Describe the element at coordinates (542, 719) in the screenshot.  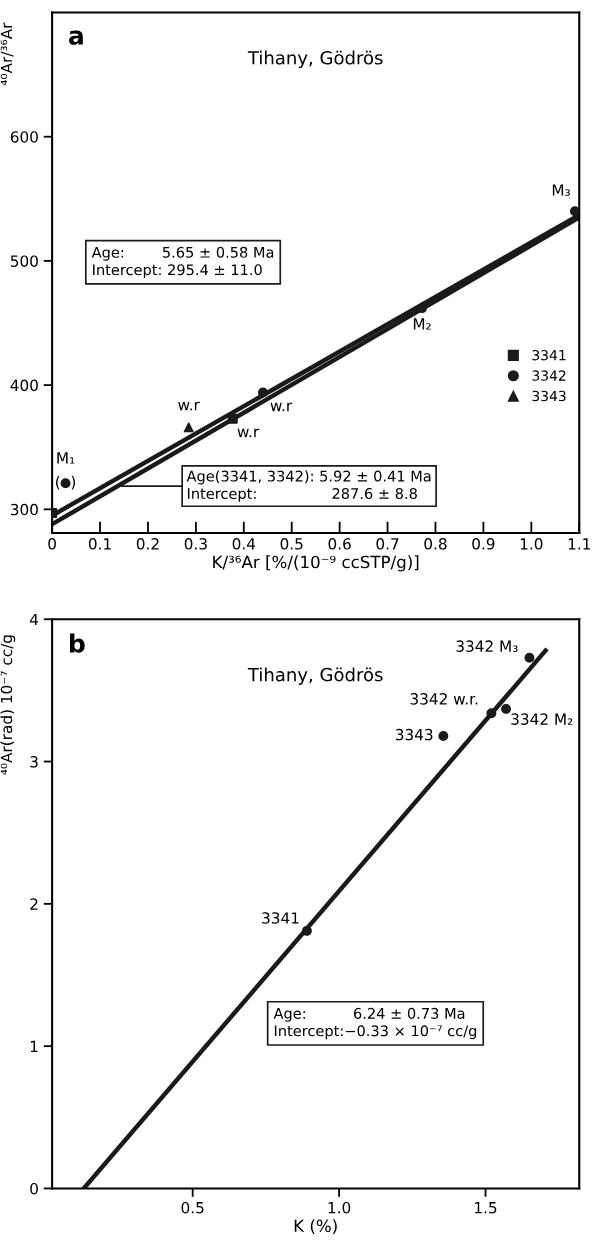
I see `annotation: 3342 M₂` at that location.